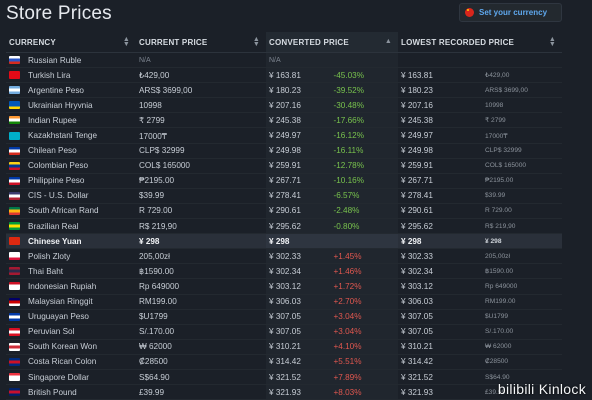 This screenshot has height=400, width=592. I want to click on converted-price-cell: ¥ 267.71 -10.16%, so click(332, 180).